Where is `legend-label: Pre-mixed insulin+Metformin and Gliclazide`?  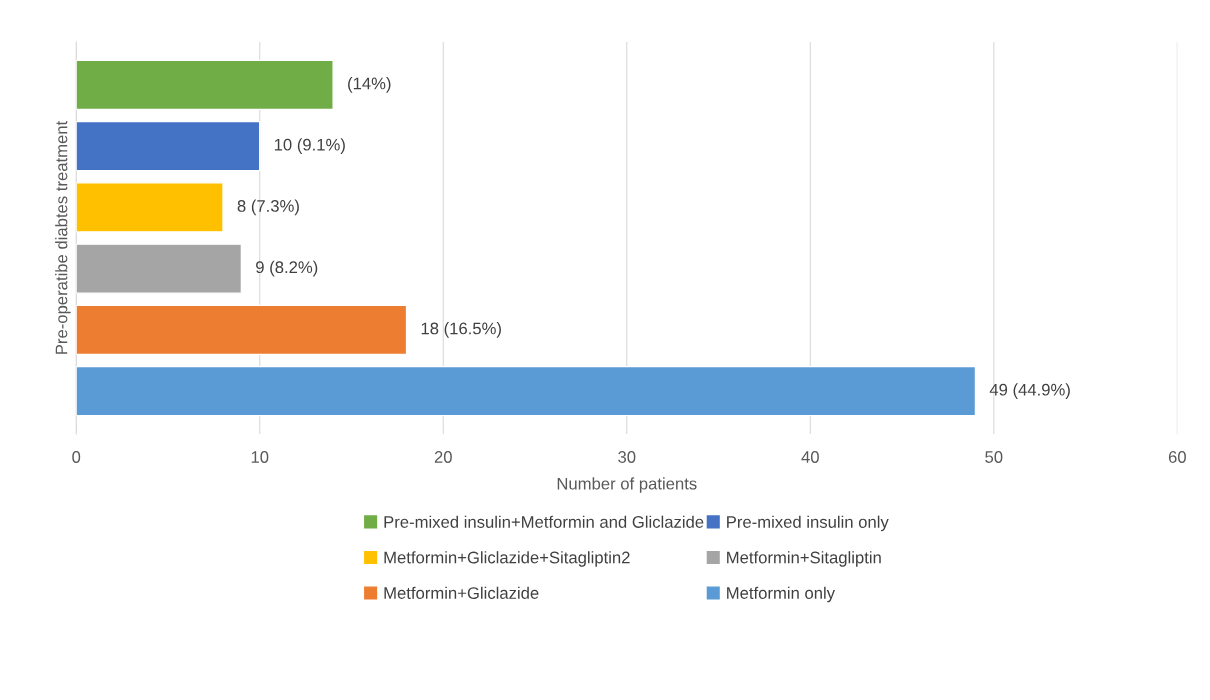
legend-label: Pre-mixed insulin+Metformin and Gliclazide is located at coordinates (544, 521).